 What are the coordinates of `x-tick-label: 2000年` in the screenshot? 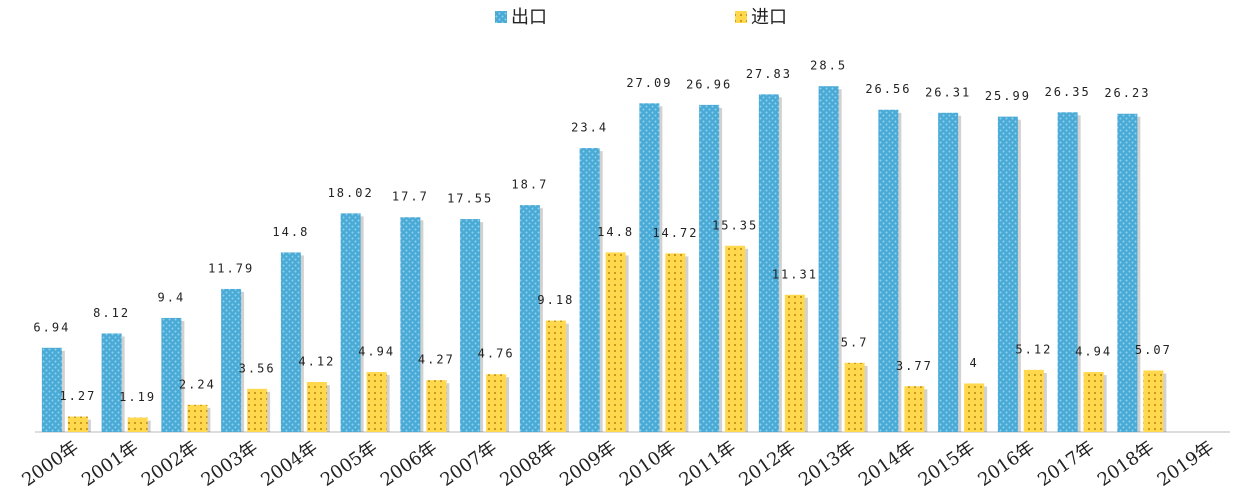 It's located at (50, 464).